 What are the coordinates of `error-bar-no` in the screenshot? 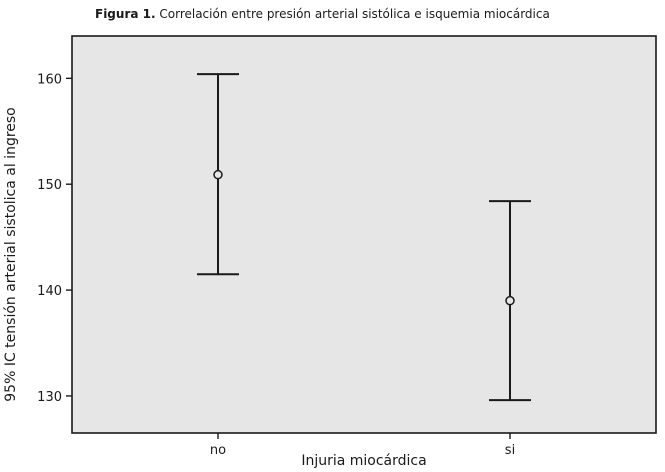 It's located at (218, 174).